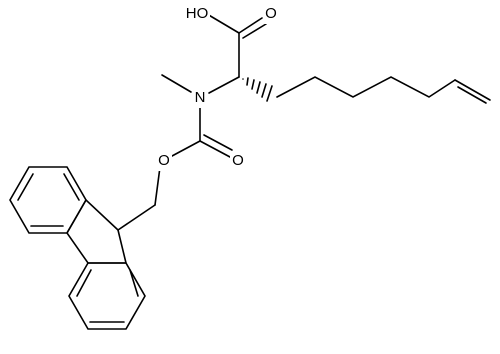  I want to click on labels: HO O N O O, so click(217, 87).